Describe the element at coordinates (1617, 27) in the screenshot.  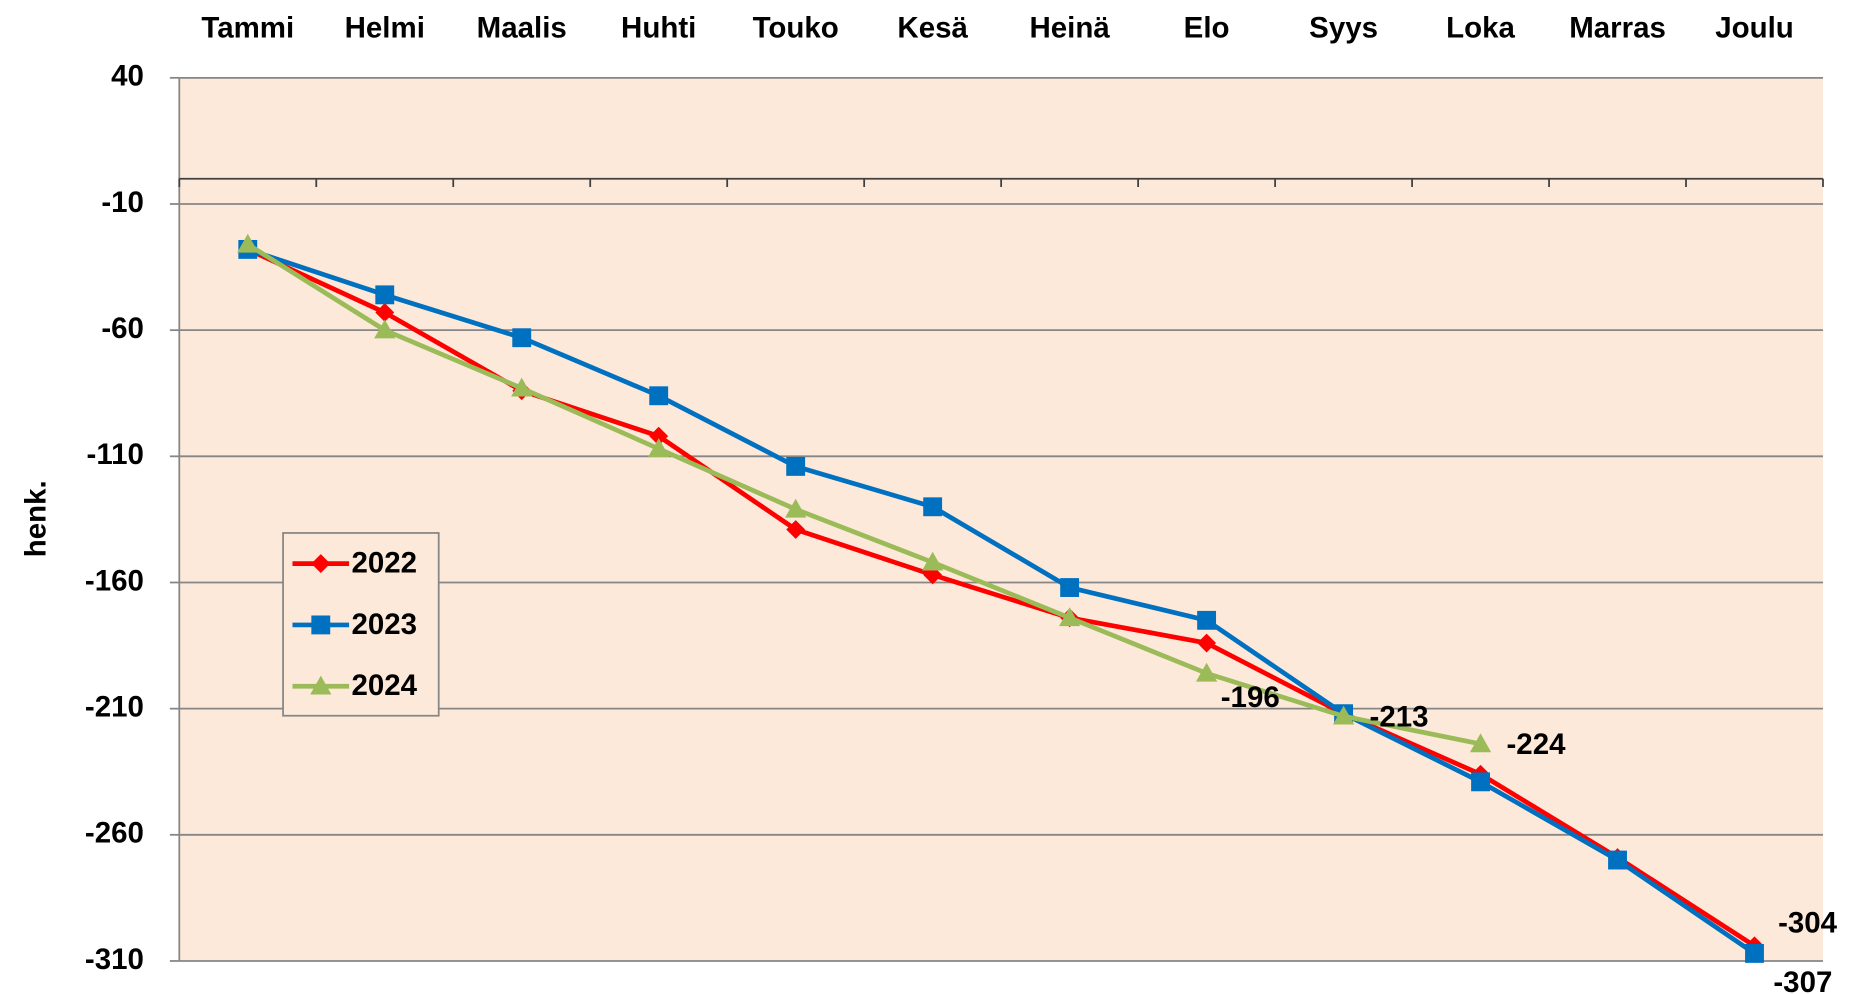
I see `x-tick-label: Marras` at that location.